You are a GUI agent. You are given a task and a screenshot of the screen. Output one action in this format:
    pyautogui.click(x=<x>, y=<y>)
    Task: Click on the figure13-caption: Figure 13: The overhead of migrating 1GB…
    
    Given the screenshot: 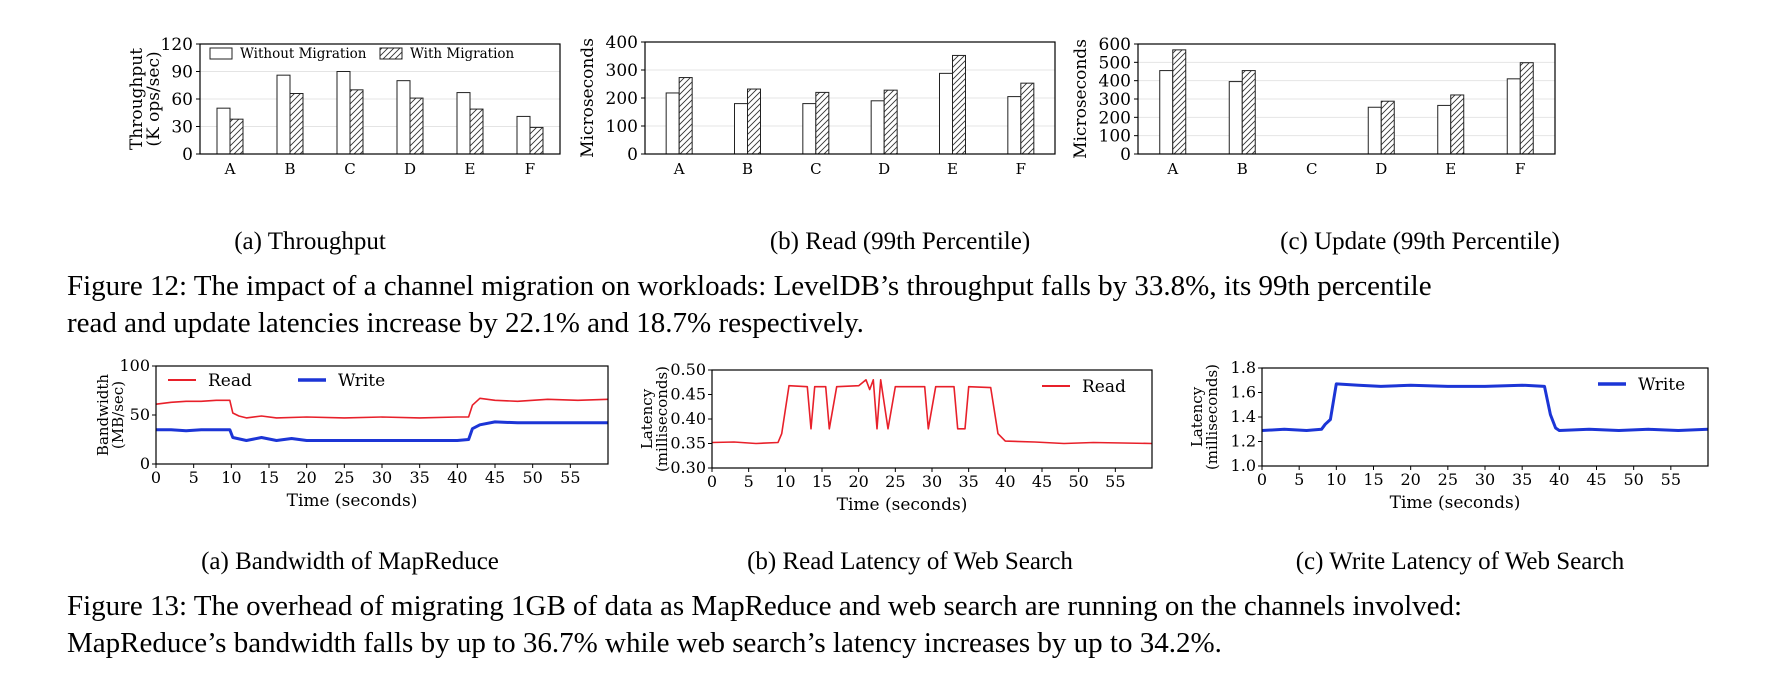 What is the action you would take?
    pyautogui.click(x=917, y=625)
    